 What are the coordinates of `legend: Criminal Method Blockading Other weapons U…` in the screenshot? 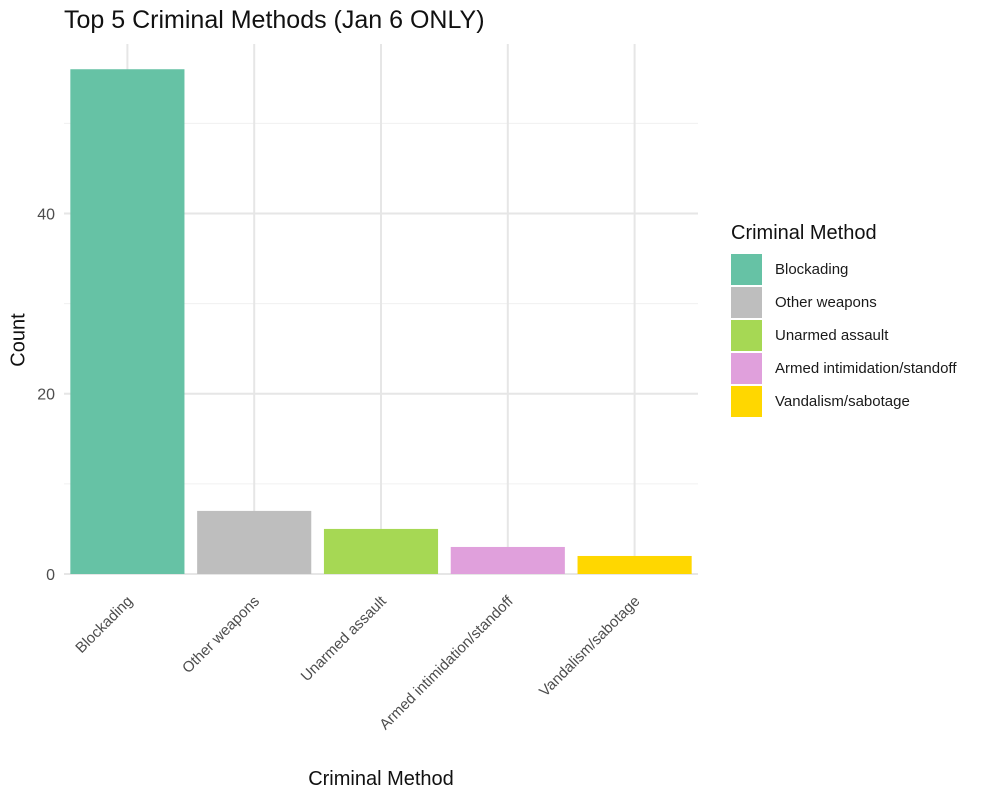 It's located at (844, 320).